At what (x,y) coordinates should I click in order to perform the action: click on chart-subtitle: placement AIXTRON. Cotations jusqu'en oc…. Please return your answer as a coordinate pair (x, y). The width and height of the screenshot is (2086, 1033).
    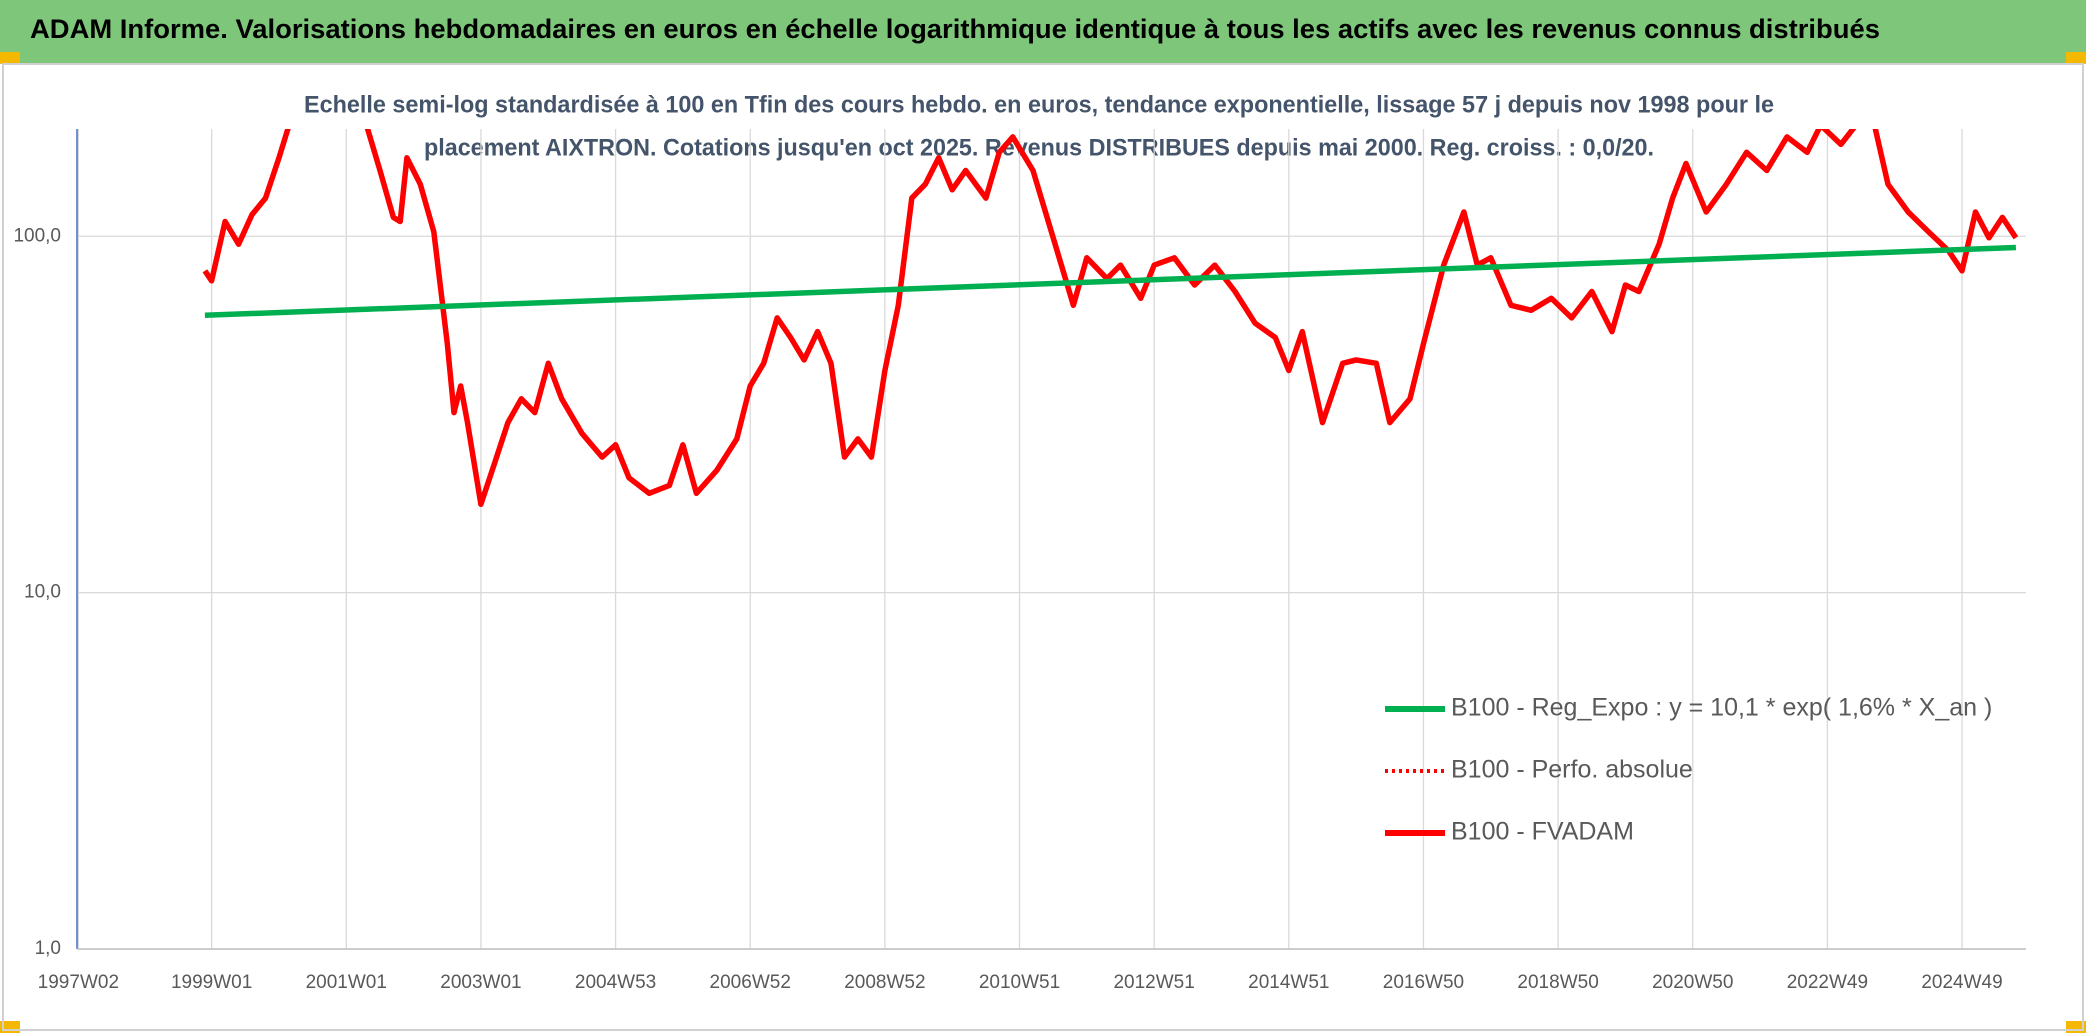
    Looking at the image, I should click on (1039, 147).